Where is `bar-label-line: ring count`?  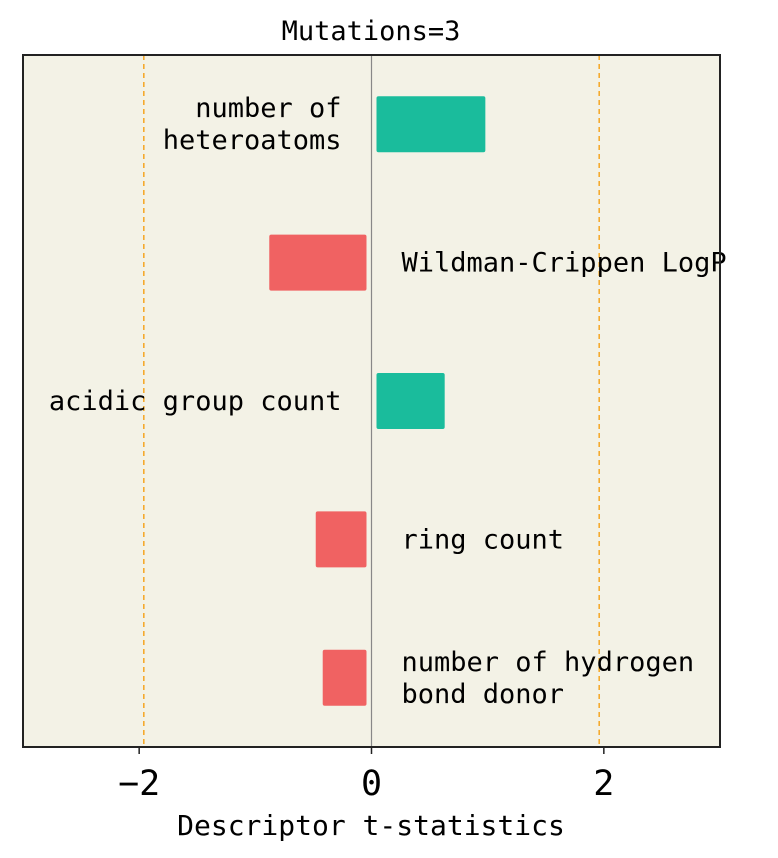 bar-label-line: ring count is located at coordinates (483, 539).